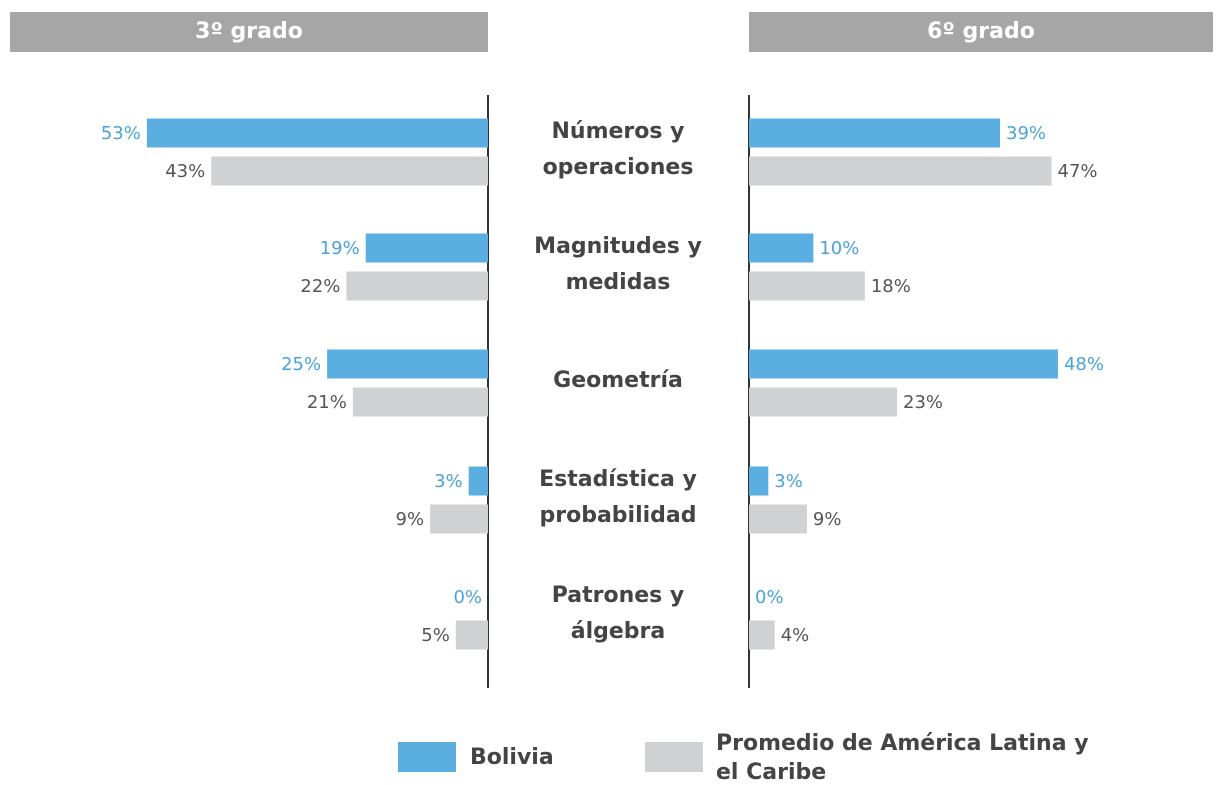 The height and width of the screenshot is (785, 1223). Describe the element at coordinates (618, 264) in the screenshot. I see `category-label: Magnitudes y medidas` at that location.